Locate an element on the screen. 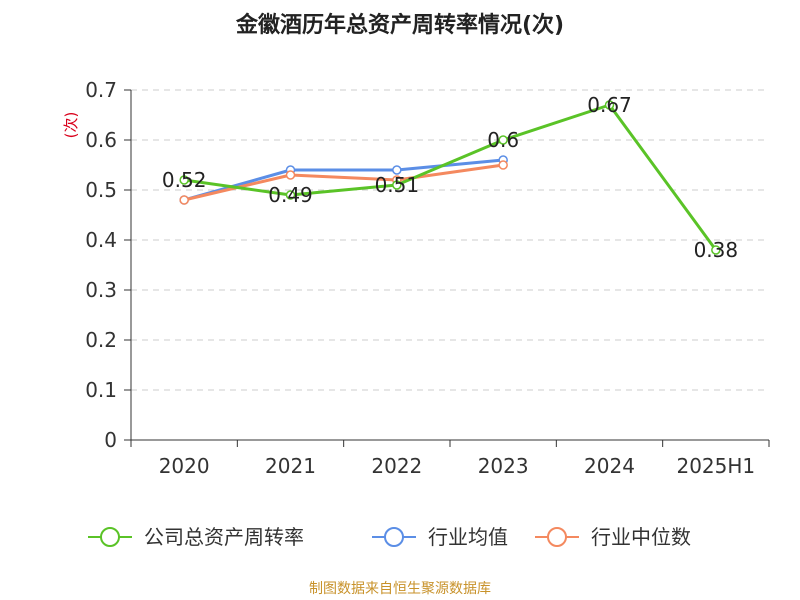 The height and width of the screenshot is (600, 800). y-tick-label: 0.6 is located at coordinates (101, 140).